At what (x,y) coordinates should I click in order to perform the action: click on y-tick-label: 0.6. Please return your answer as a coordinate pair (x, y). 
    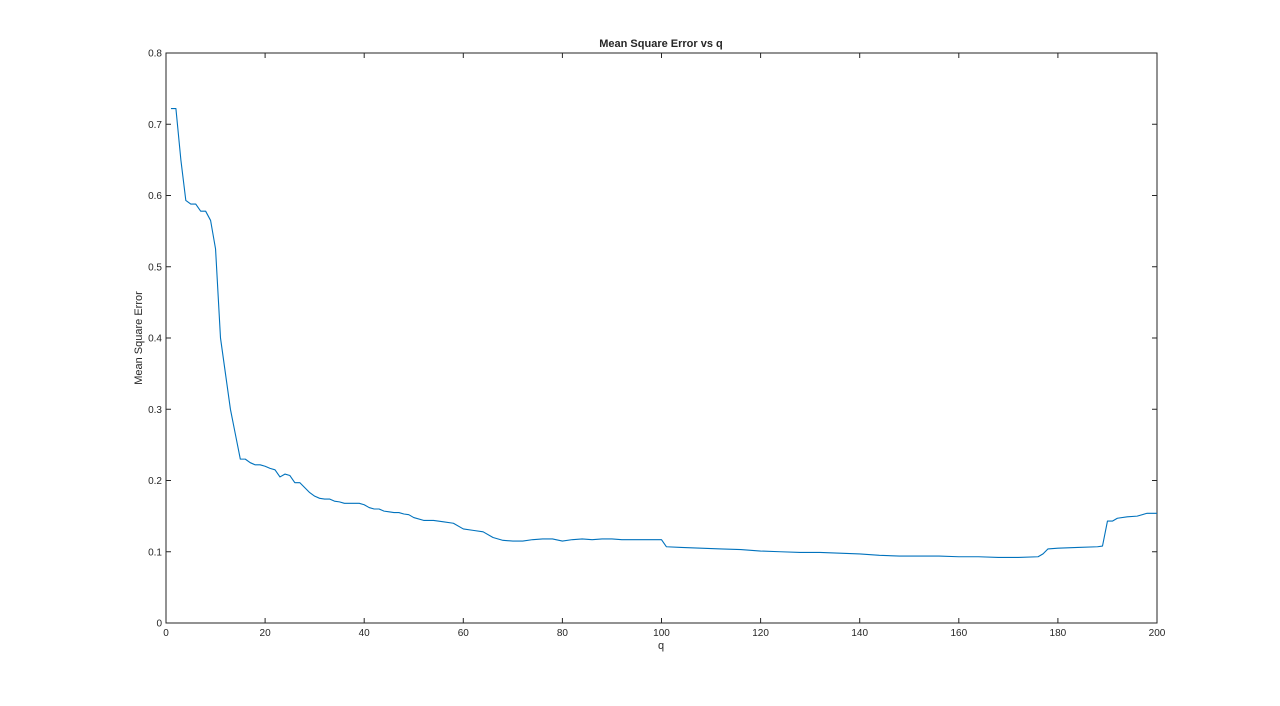
    Looking at the image, I should click on (155, 196).